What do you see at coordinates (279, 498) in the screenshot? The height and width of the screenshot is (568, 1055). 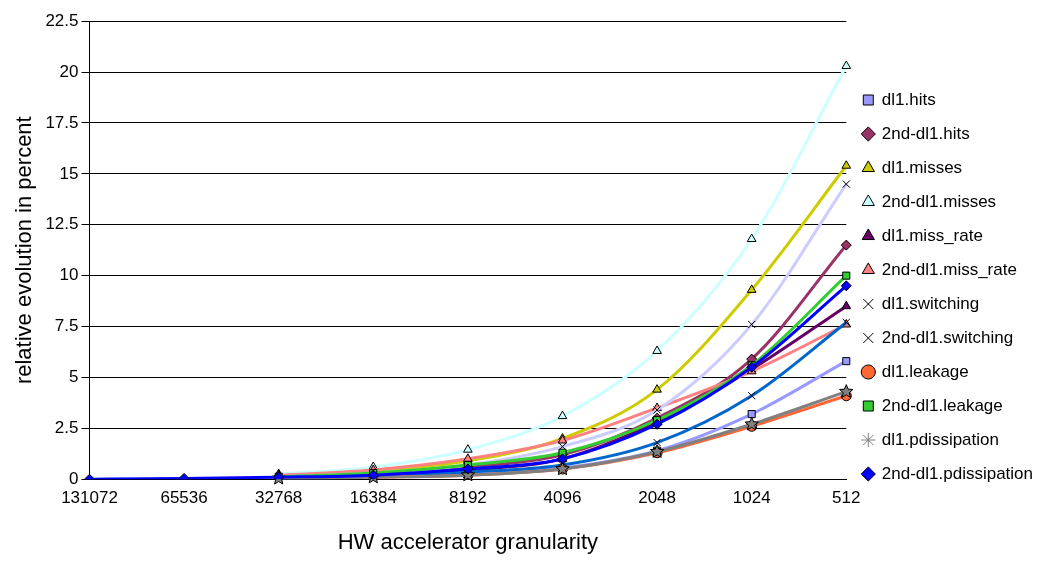 I see `x-tick-label: 32768` at bounding box center [279, 498].